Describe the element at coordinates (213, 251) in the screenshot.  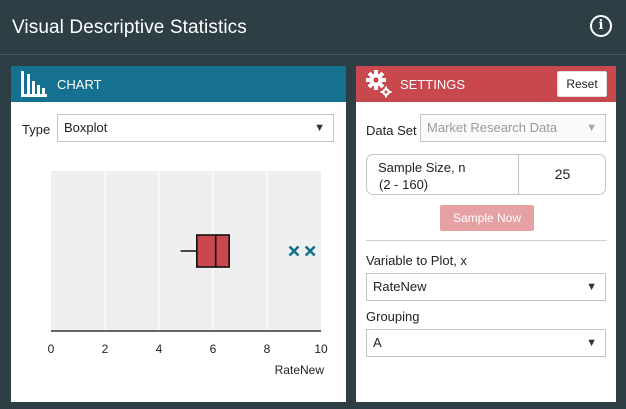
I see `box` at that location.